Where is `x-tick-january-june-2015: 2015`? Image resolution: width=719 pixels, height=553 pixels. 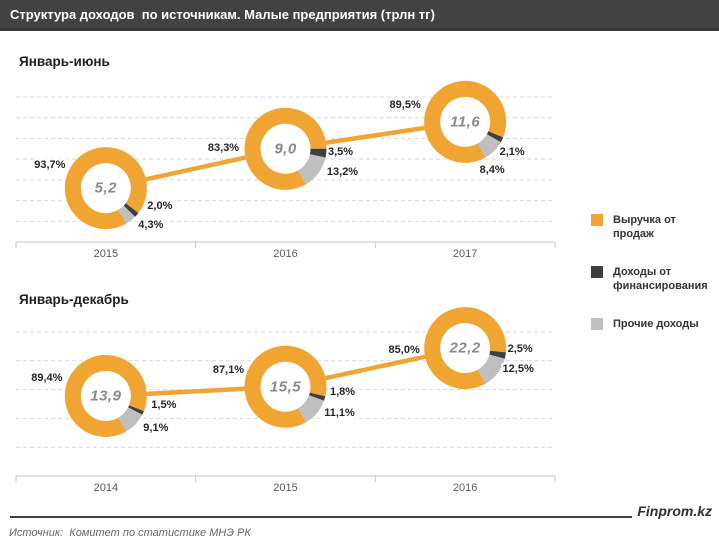
x-tick-january-june-2015: 2015 is located at coordinates (106, 254).